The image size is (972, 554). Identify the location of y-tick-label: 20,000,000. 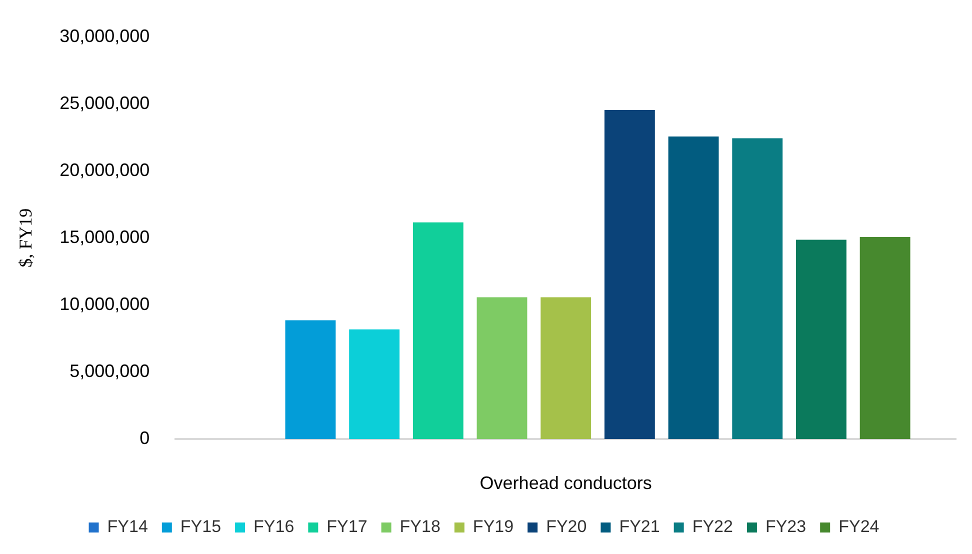
(105, 170).